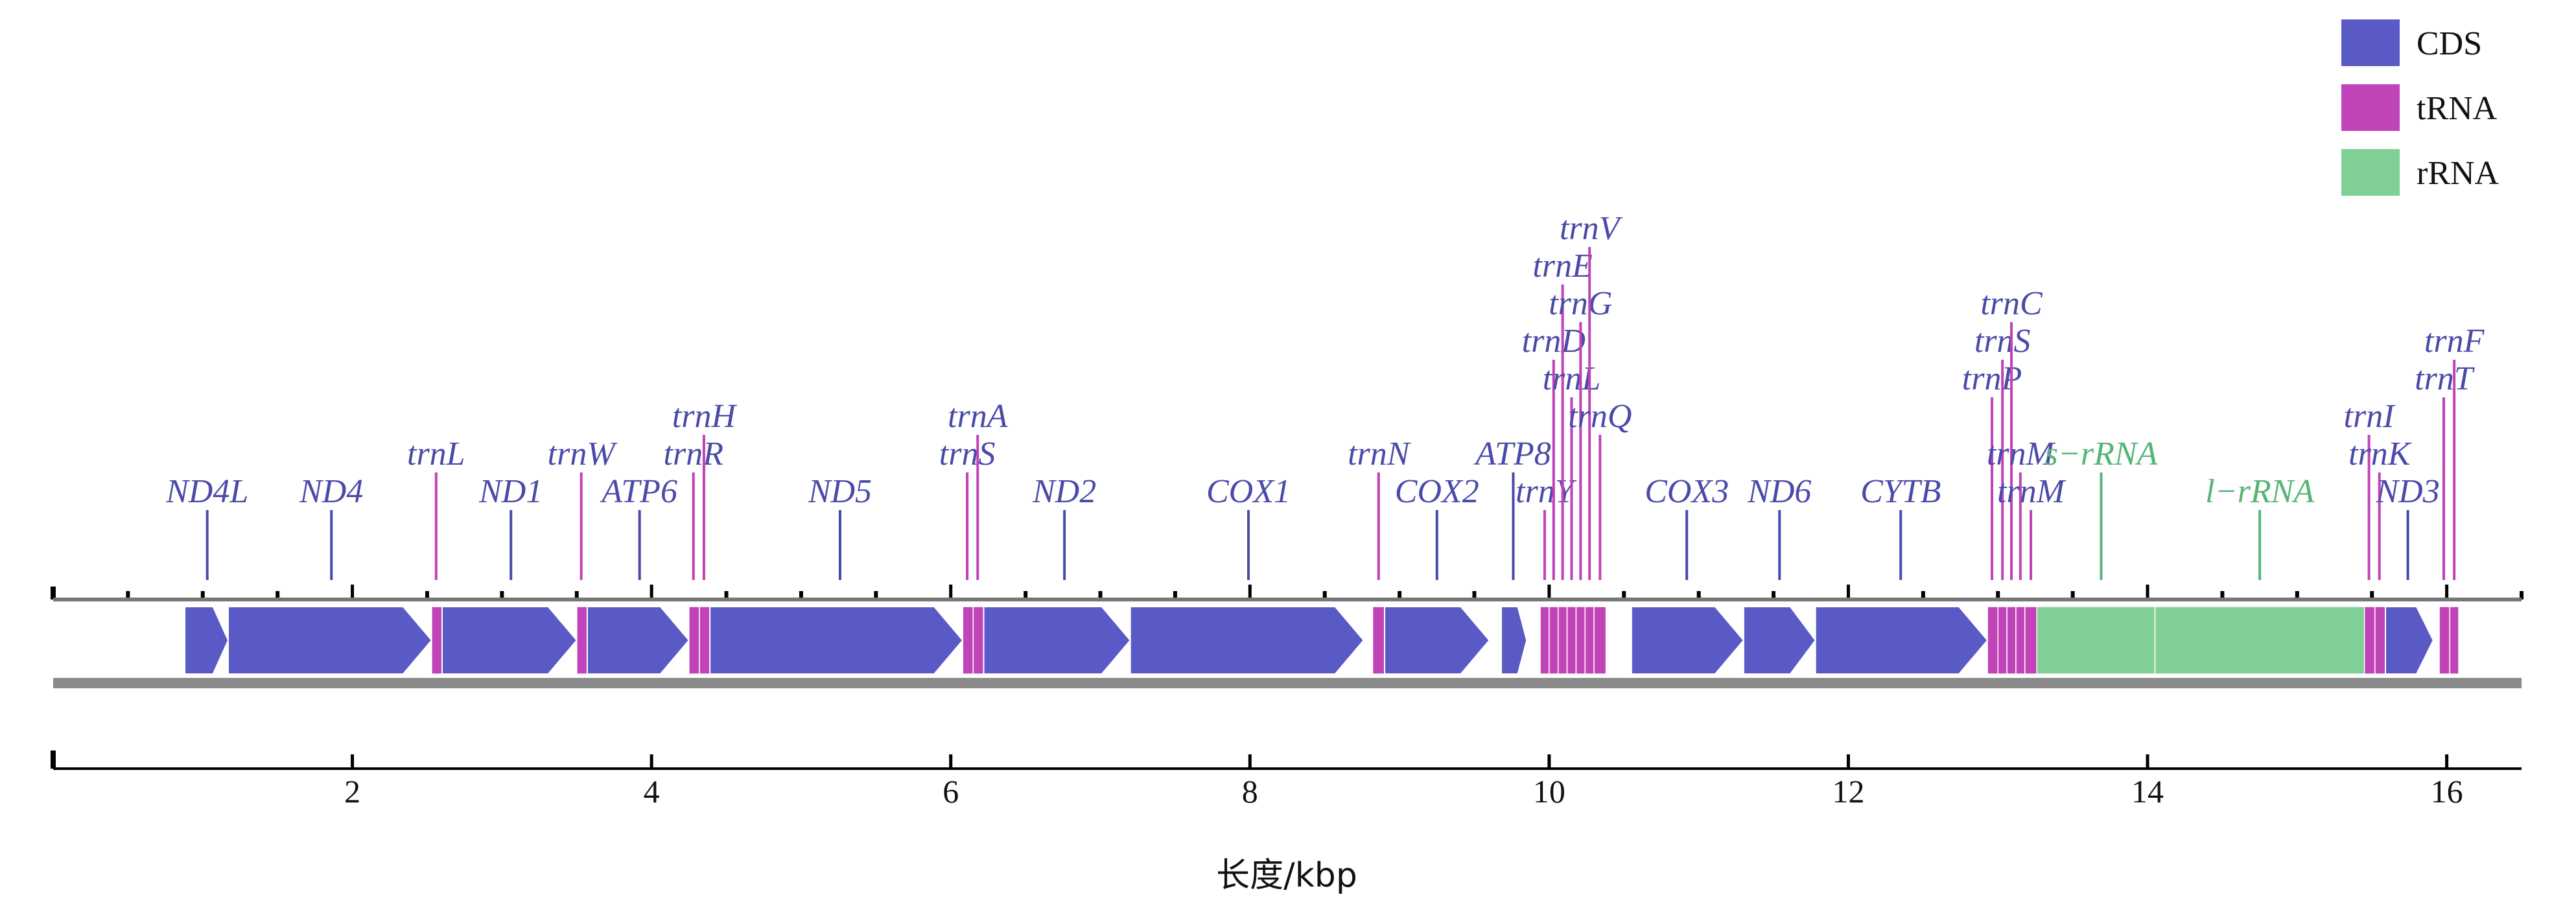  What do you see at coordinates (2370, 172) in the screenshot?
I see `legend-swatch-rrna` at bounding box center [2370, 172].